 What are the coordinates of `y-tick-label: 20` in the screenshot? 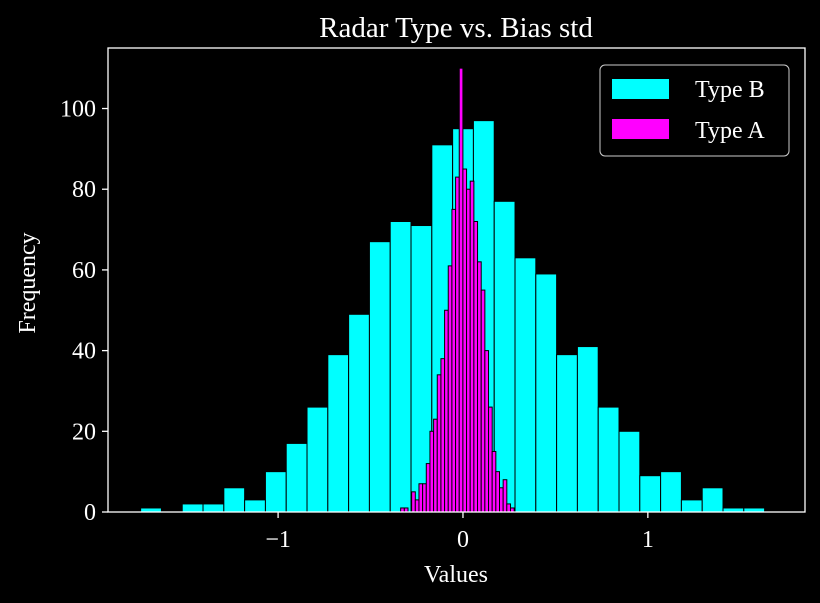 It's located at (84, 432).